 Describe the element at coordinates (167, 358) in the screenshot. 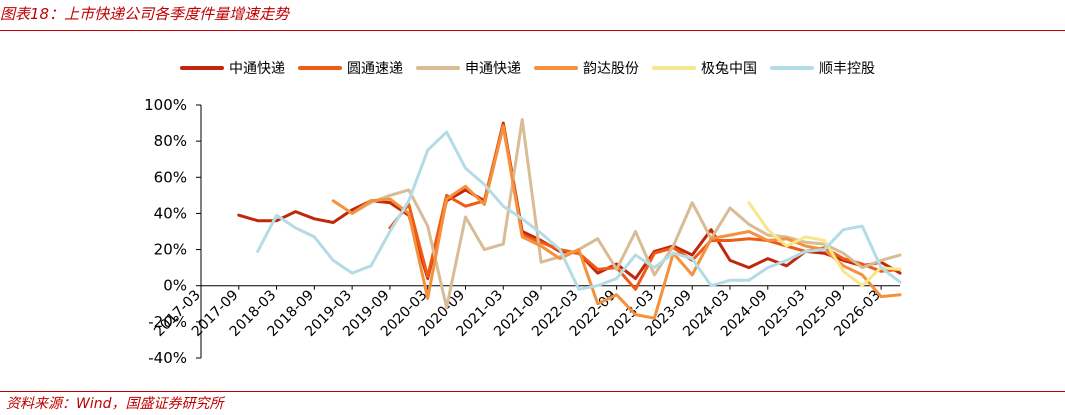

I see `y-tick-label: -40%` at that location.